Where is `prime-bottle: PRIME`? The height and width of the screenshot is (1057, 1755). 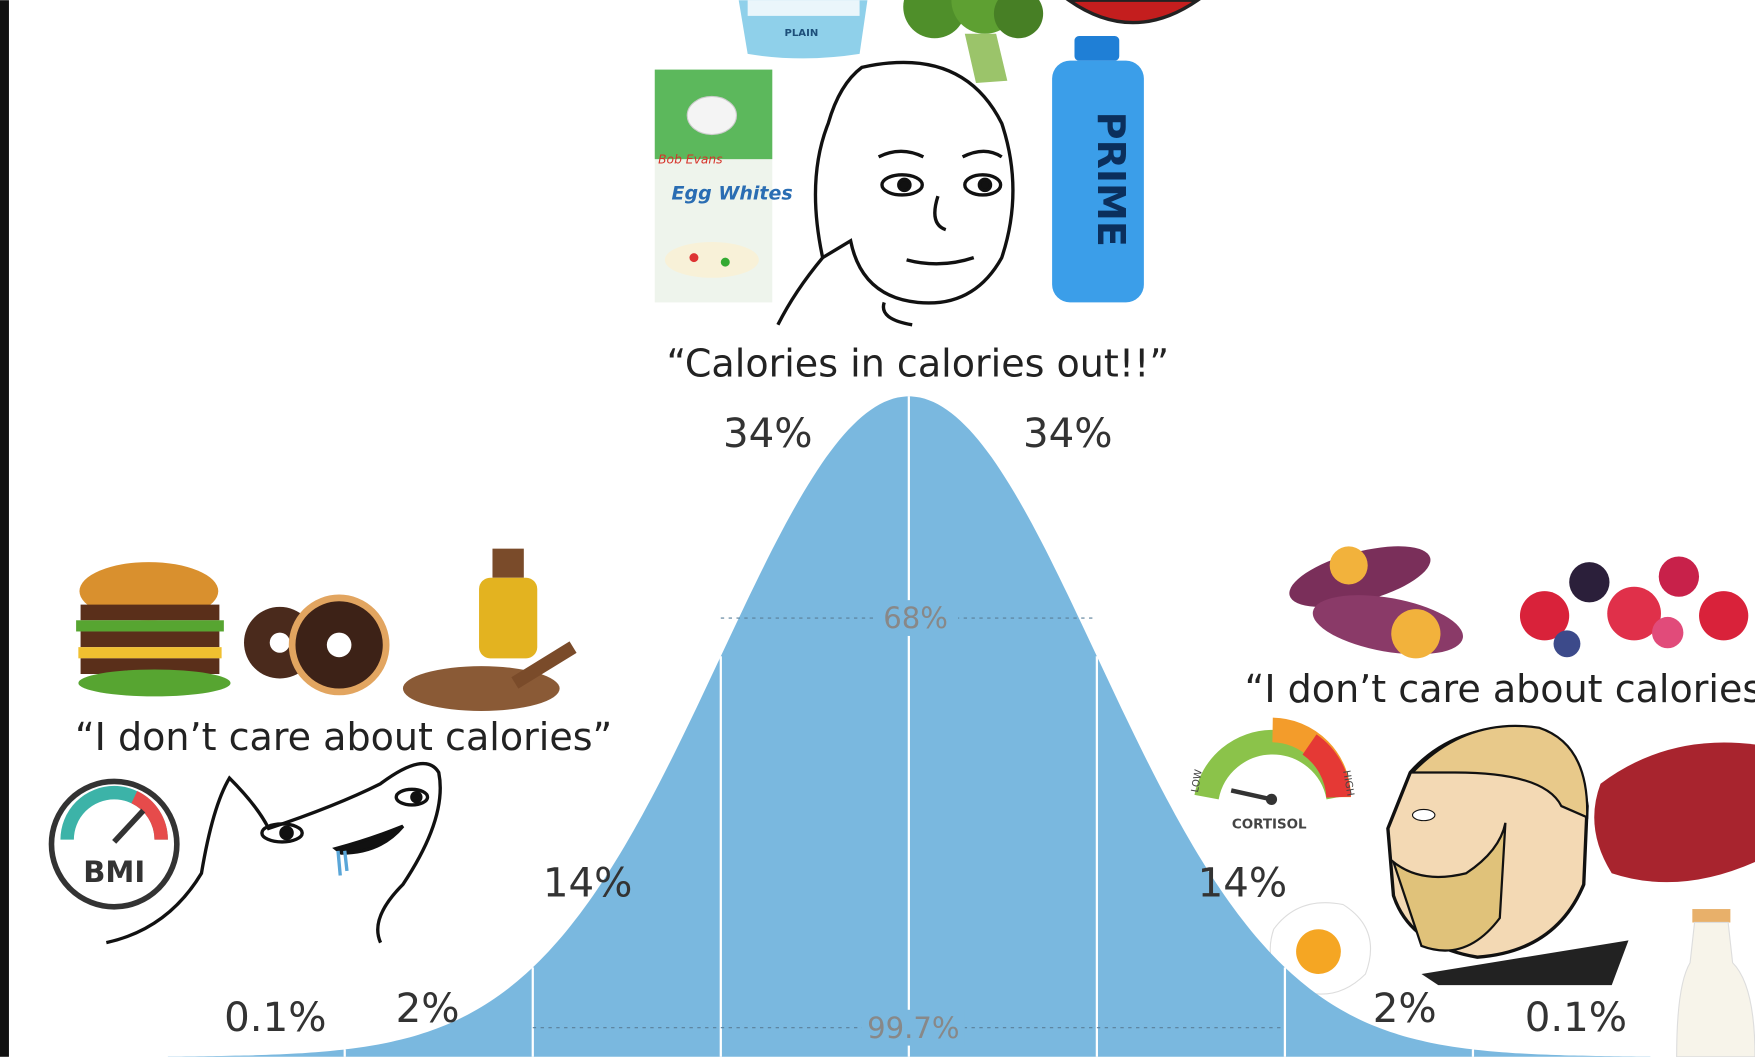 prime-bottle: PRIME is located at coordinates (1098, 169).